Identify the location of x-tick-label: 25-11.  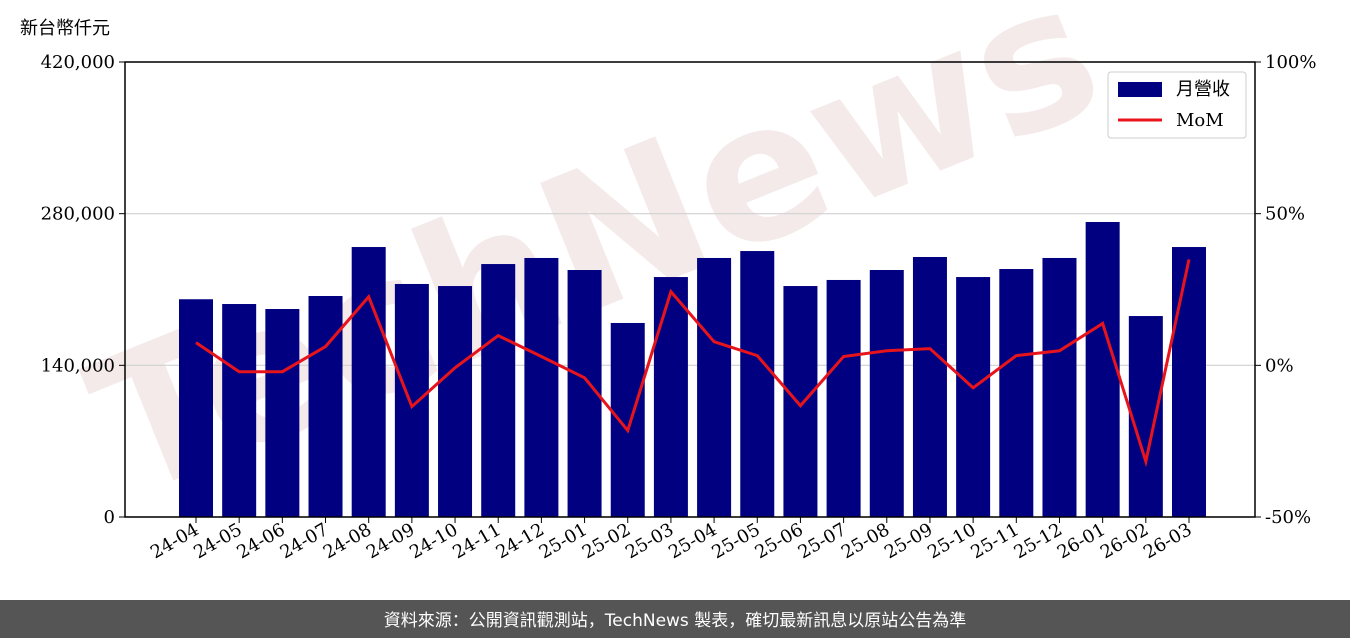
(994, 541).